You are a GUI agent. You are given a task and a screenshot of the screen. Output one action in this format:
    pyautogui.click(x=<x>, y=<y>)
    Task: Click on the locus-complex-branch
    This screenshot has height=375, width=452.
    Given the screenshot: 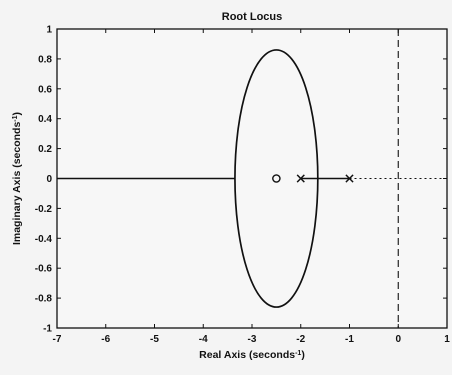 What is the action you would take?
    pyautogui.click(x=276, y=178)
    